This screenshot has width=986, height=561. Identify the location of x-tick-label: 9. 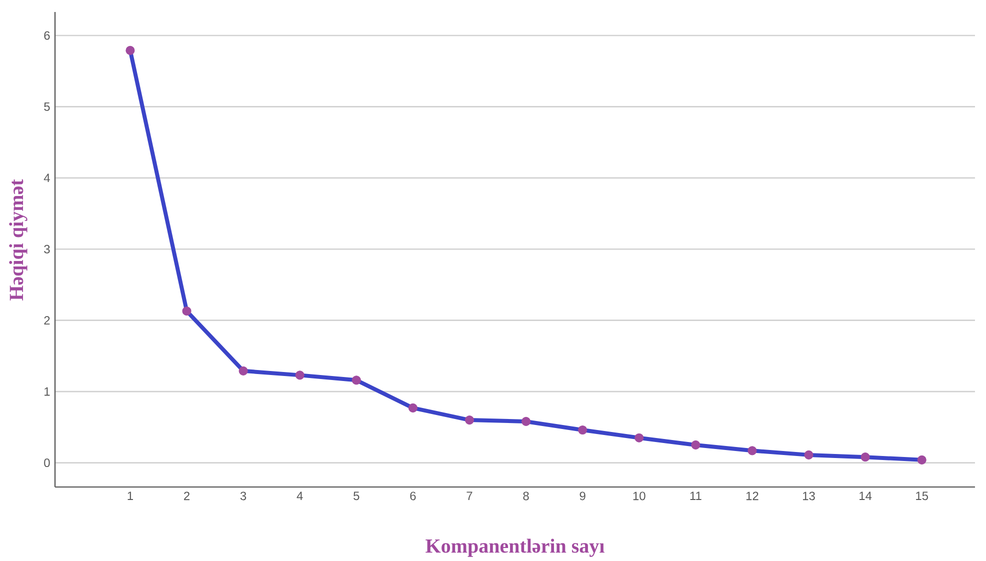
(583, 496).